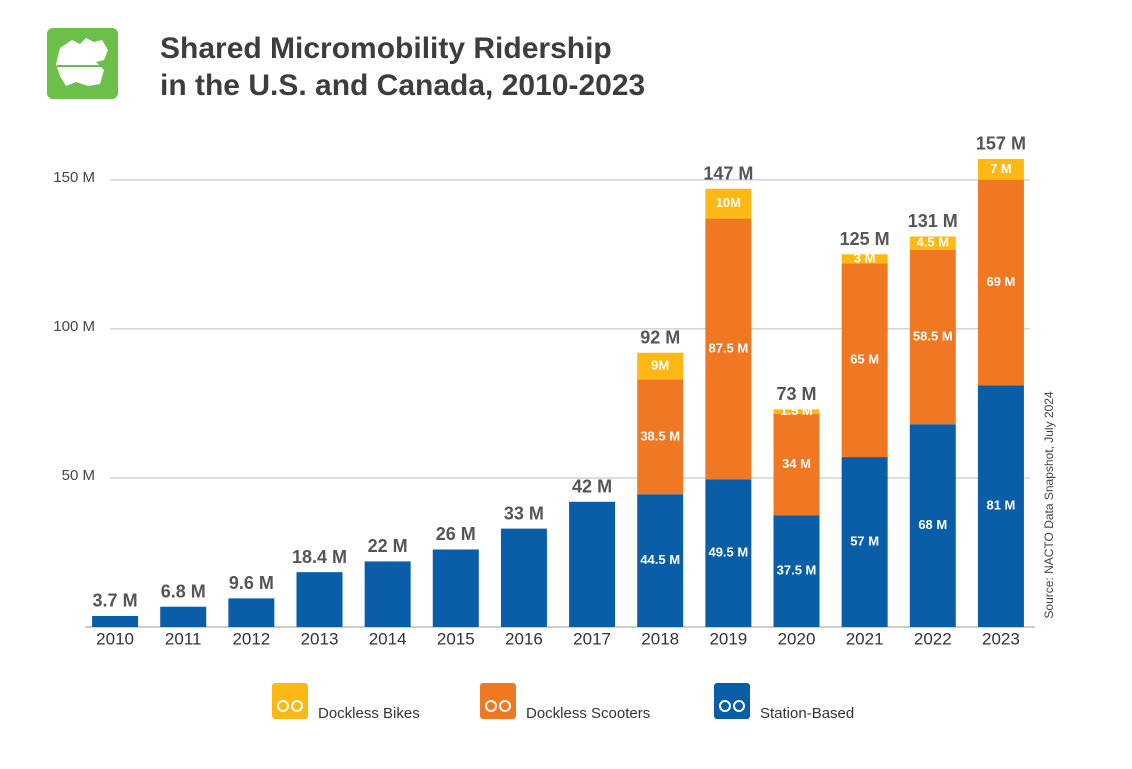  I want to click on segment-label: 4.5 M, so click(933, 242).